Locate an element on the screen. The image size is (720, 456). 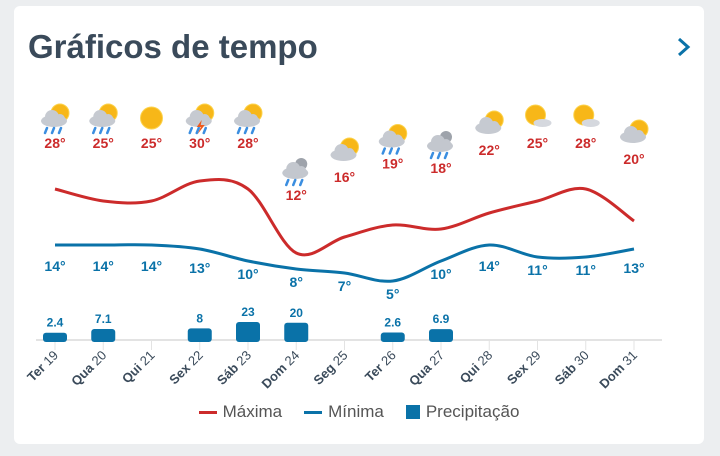
x-tick-label: Sáb 30 is located at coordinates (572, 368).